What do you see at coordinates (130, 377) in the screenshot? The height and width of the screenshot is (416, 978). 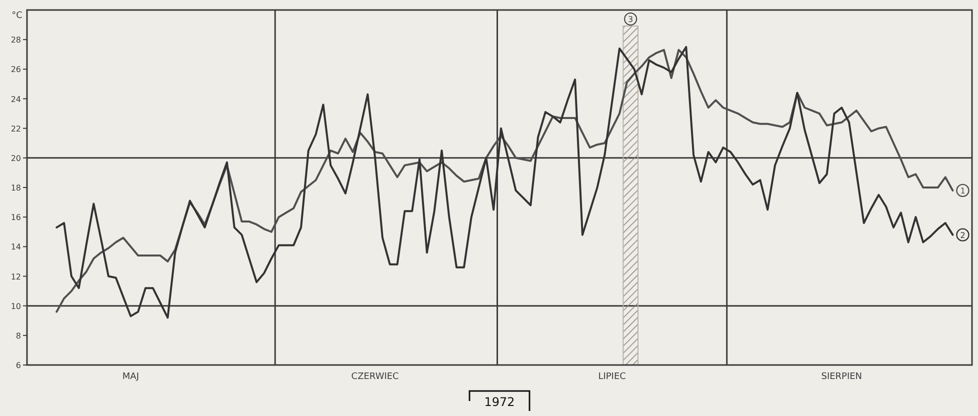 I see `x-tick-label: MAJ` at bounding box center [130, 377].